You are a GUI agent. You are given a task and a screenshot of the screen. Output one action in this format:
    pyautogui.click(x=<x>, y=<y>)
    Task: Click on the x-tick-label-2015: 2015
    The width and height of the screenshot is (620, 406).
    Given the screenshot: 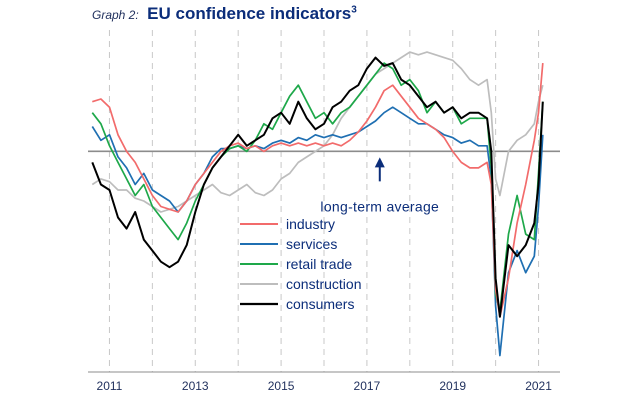 What is the action you would take?
    pyautogui.click(x=281, y=386)
    